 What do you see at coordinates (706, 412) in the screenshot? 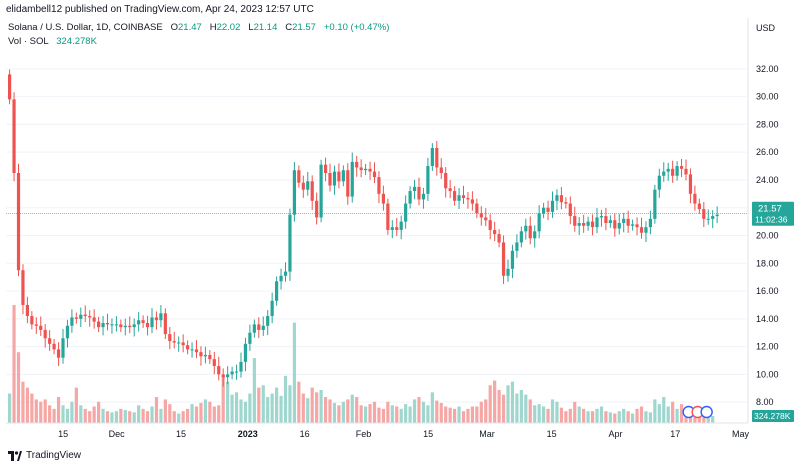
I see `event-marker-icon` at bounding box center [706, 412].